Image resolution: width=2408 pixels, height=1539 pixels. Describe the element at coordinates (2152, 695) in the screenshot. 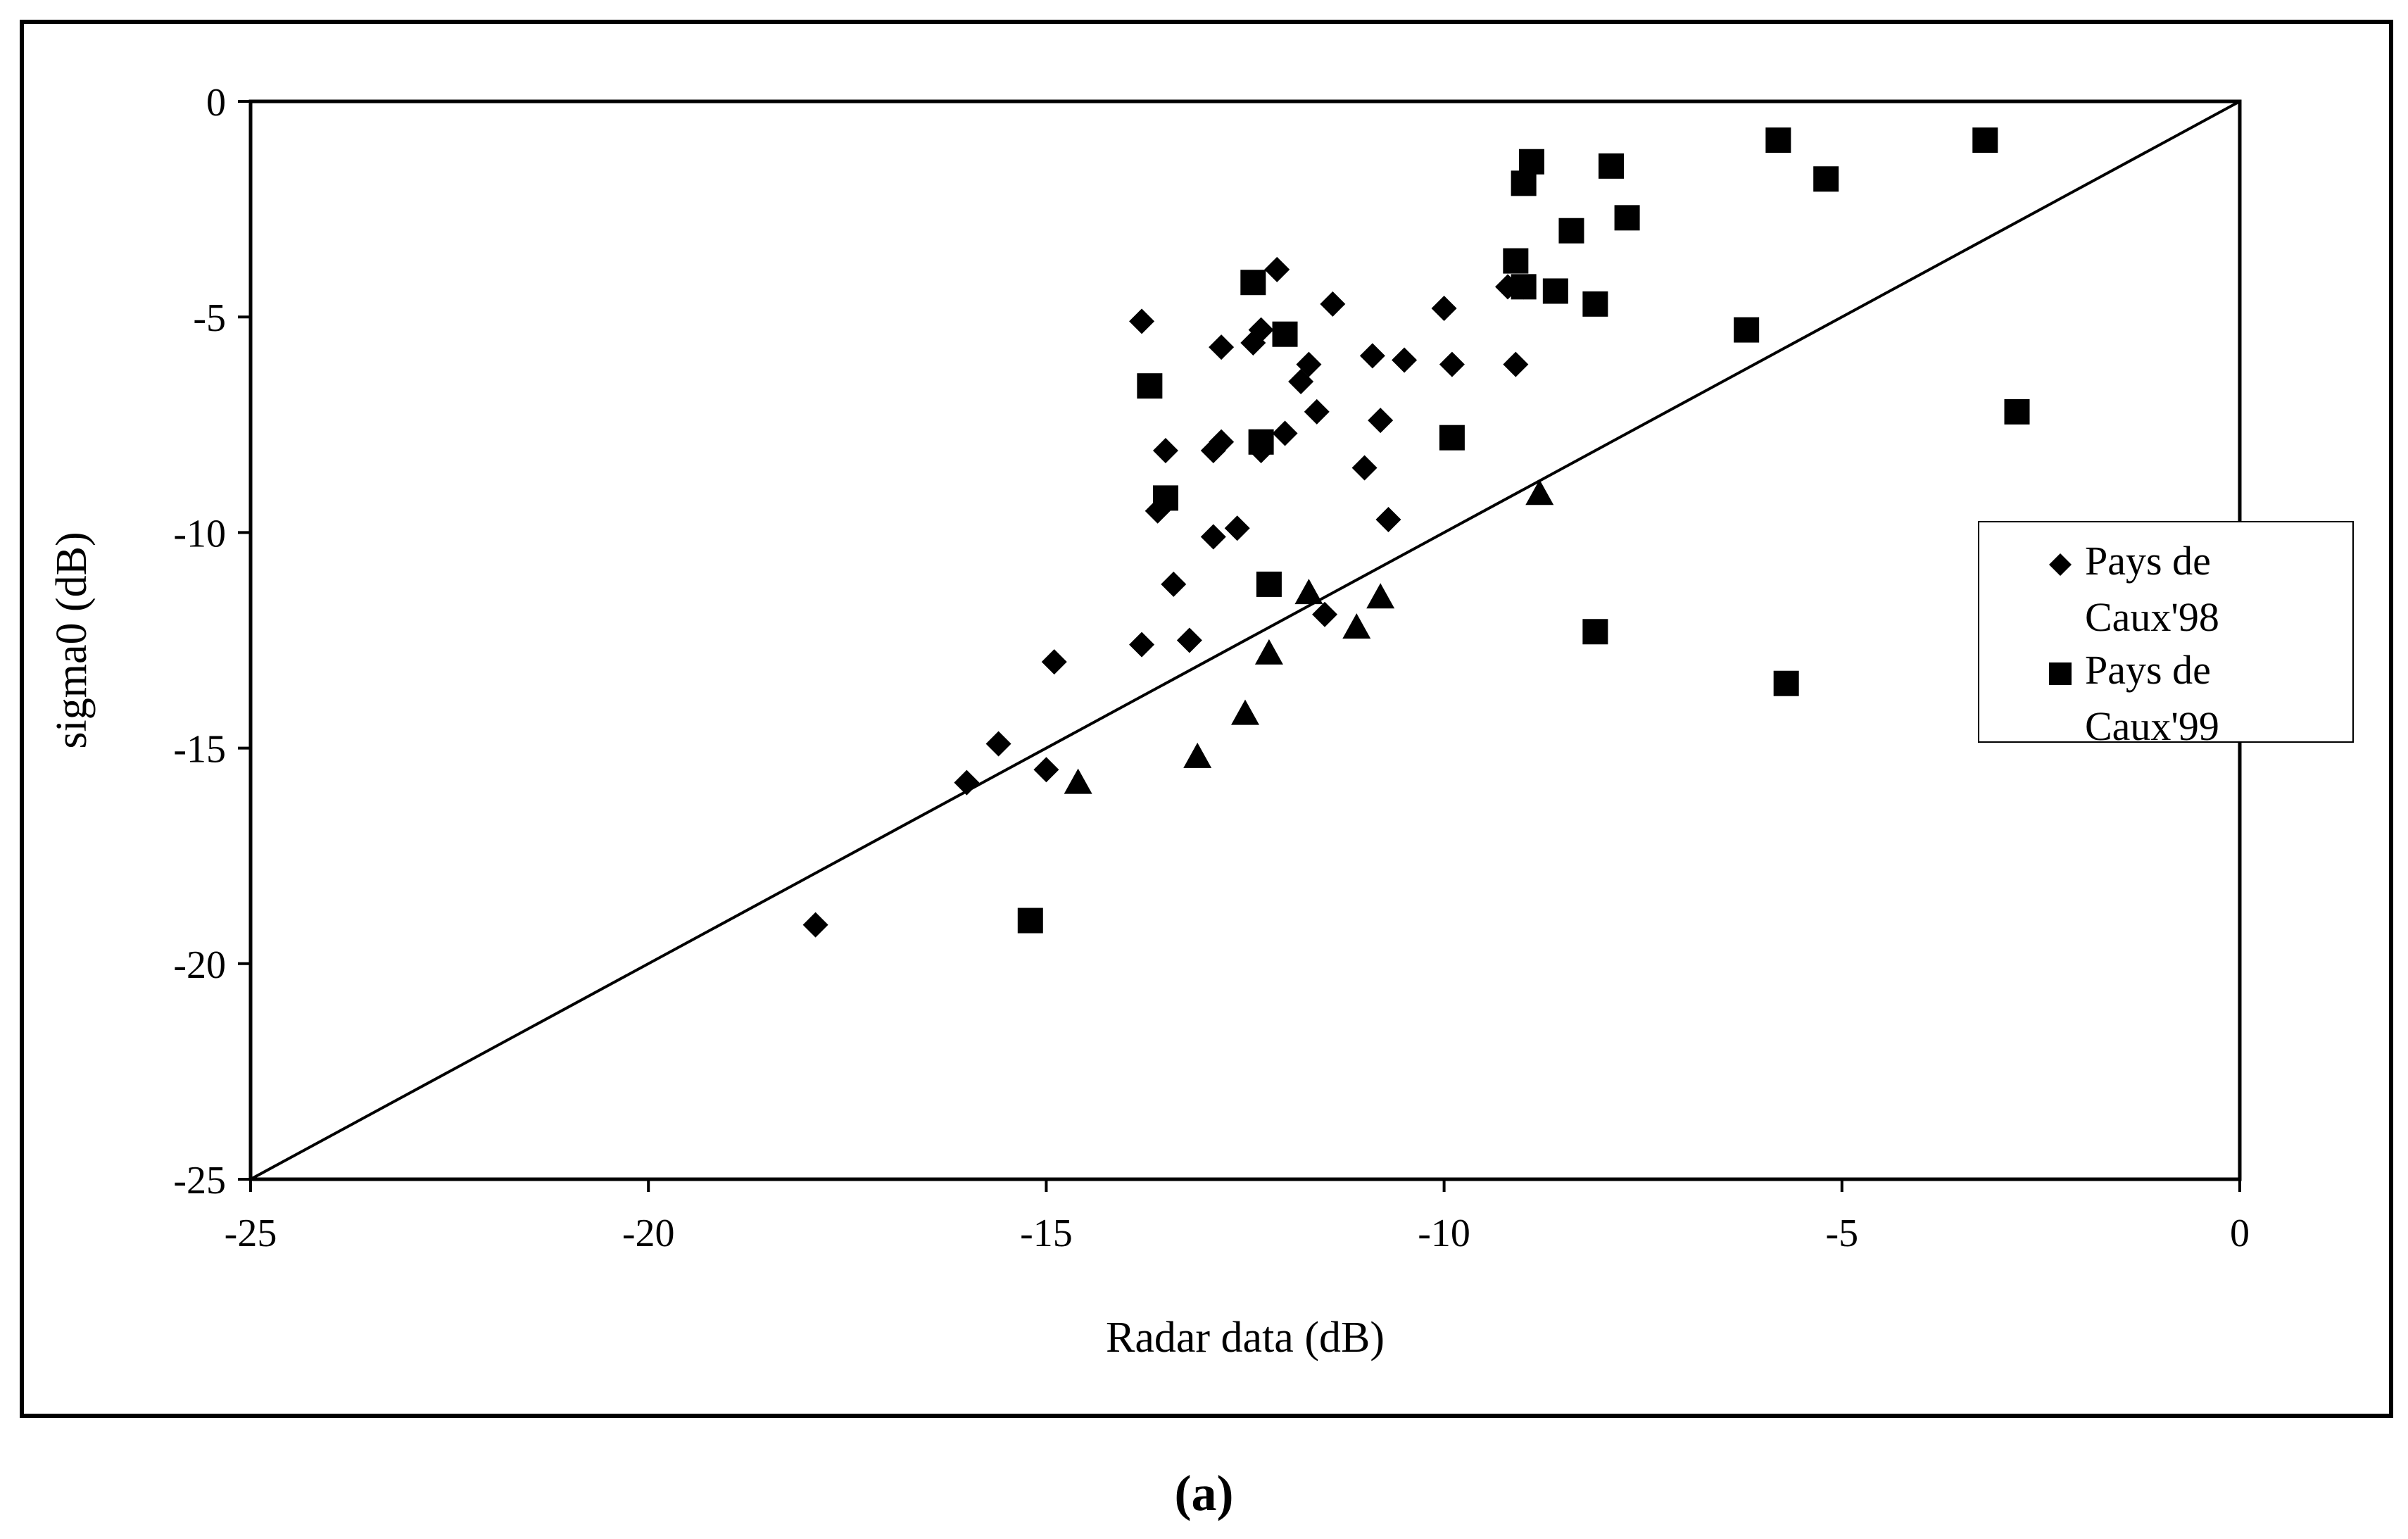

I see `legend-label-2: Pays de Caux'99` at that location.